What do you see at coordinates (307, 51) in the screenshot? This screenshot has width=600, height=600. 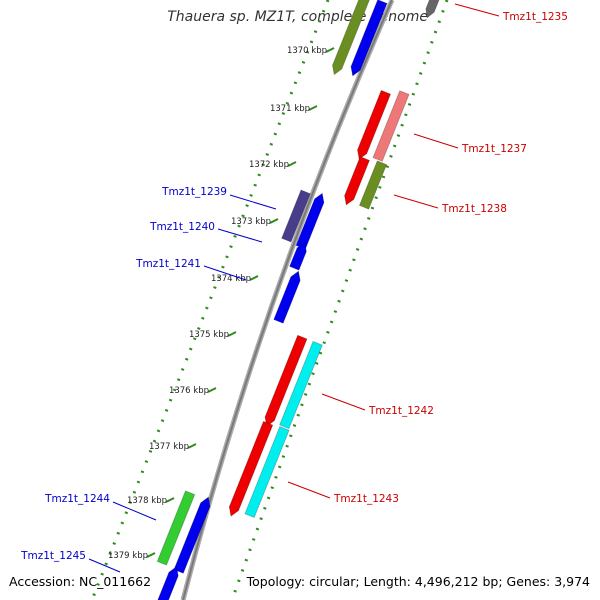 I see `tick-label: 1370 kbp` at bounding box center [307, 51].